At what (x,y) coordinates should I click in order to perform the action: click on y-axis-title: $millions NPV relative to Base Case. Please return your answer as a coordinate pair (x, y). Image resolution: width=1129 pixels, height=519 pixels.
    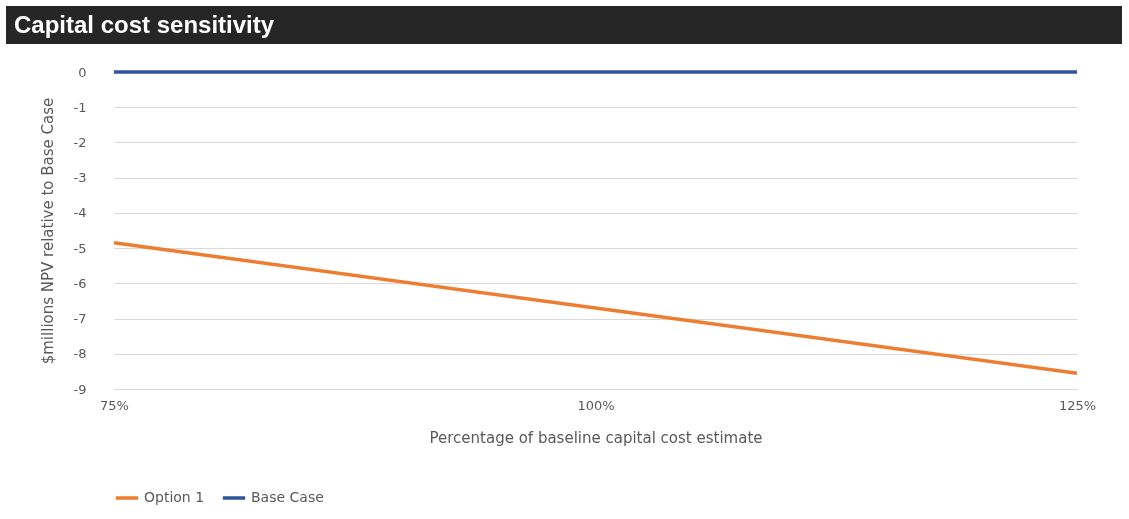
    Looking at the image, I should click on (47, 231).